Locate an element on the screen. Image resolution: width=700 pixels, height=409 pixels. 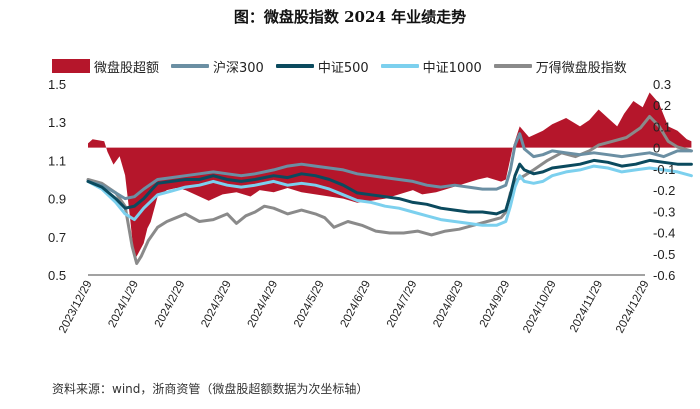
x-axis-tick-label: 2024/5/29 is located at coordinates (309, 304).